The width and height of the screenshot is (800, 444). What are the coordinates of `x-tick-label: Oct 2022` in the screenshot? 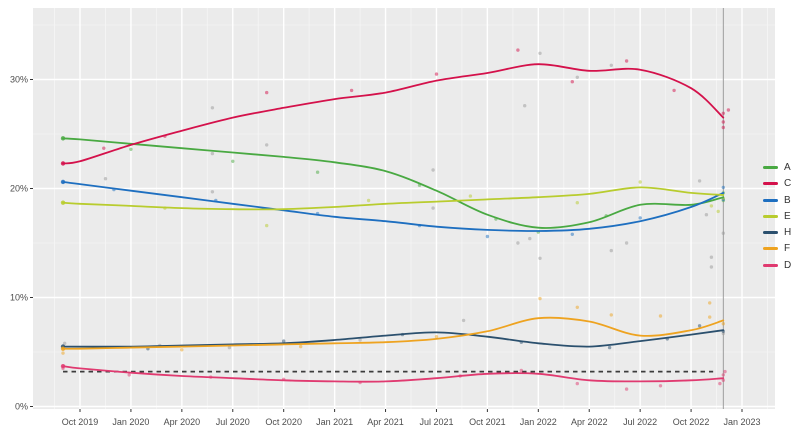 It's located at (691, 422).